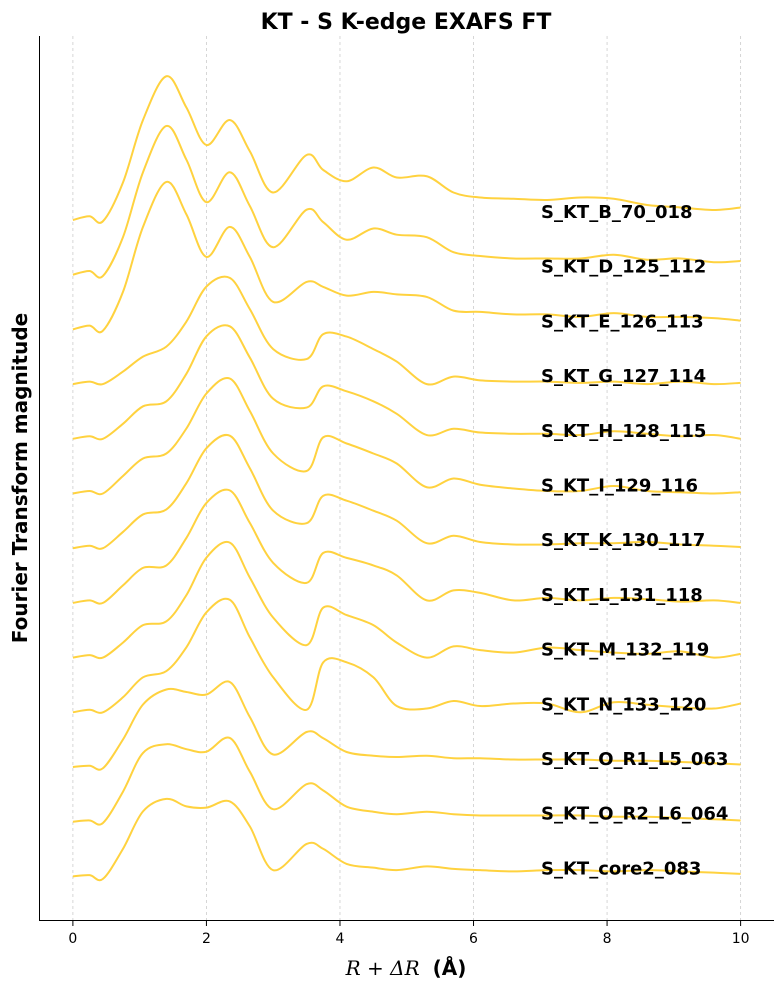  I want to click on series-label: S_KT_L_131_118, so click(622, 595).